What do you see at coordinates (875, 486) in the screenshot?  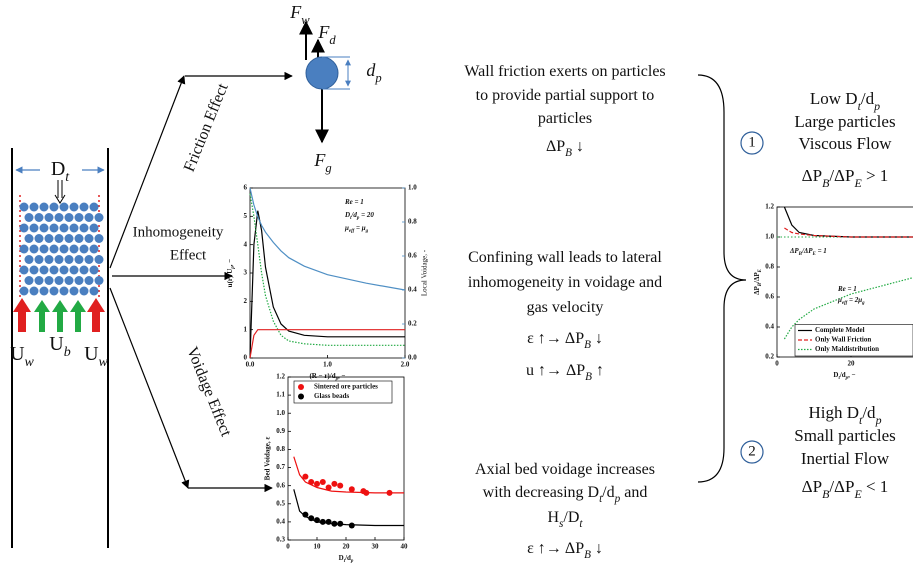 I see `text-part: < 1` at bounding box center [875, 486].